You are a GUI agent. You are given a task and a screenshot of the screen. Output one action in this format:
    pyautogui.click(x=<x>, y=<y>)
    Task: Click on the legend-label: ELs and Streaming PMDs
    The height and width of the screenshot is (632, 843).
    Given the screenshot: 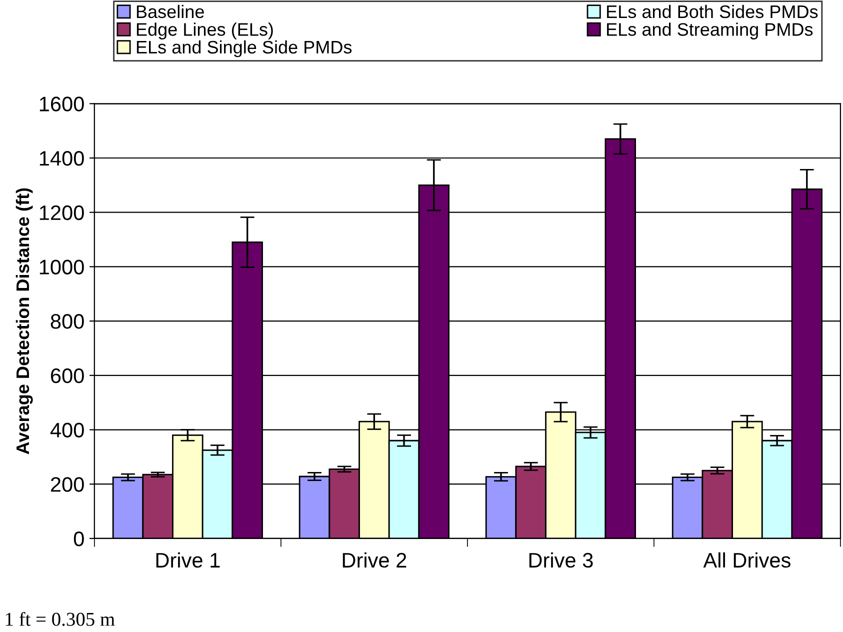 What is the action you would take?
    pyautogui.click(x=710, y=31)
    